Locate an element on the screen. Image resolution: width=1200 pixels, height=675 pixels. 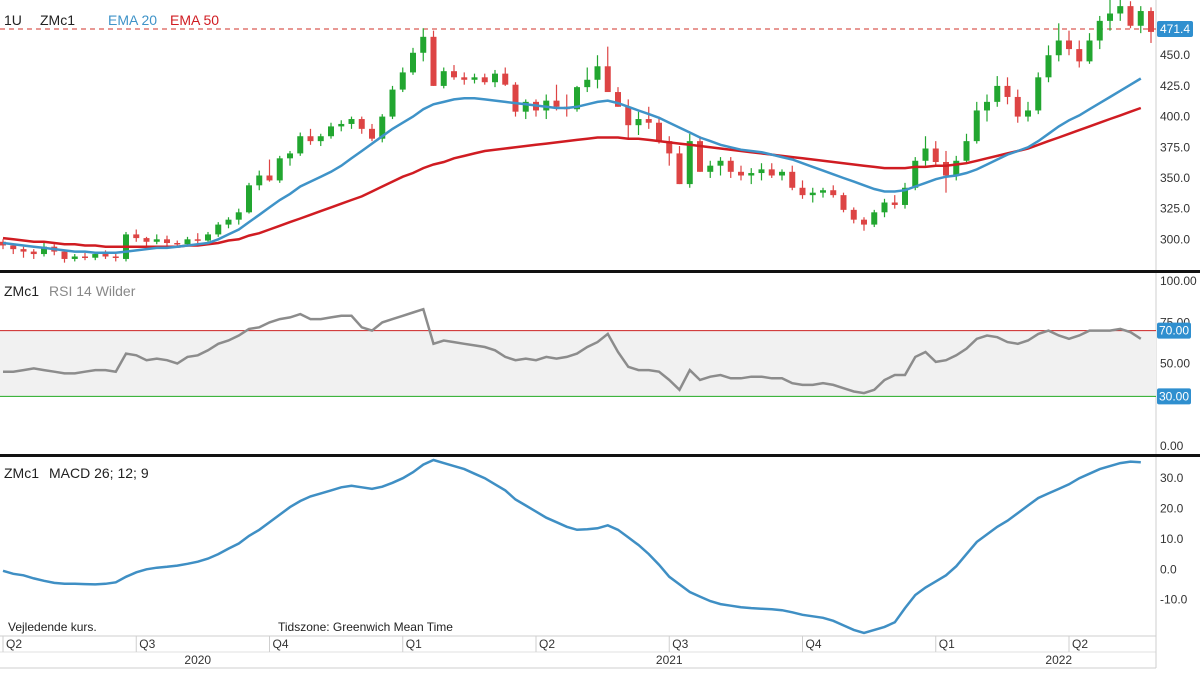
year-ticks: 2020 2021 2022 is located at coordinates (628, 660).